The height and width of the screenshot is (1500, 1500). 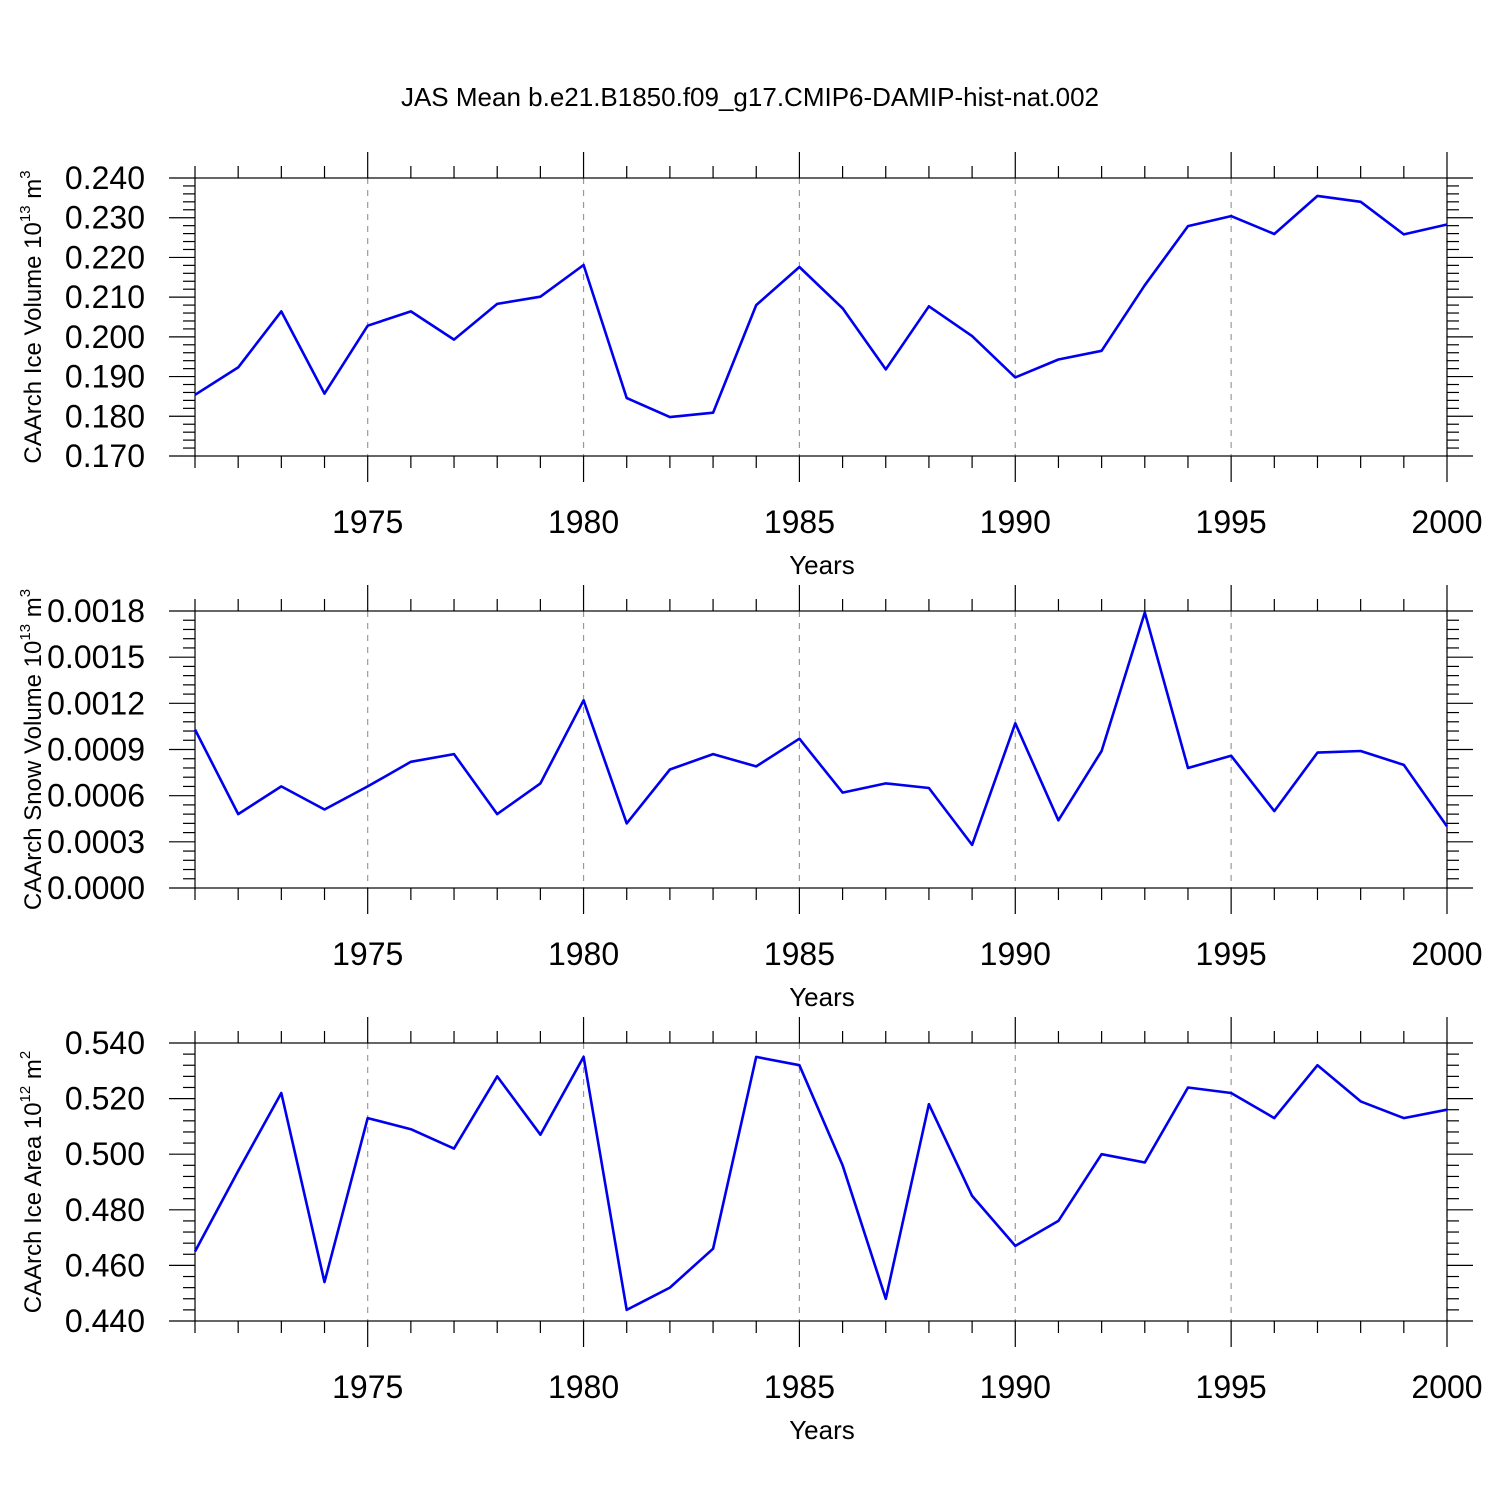 I want to click on y-axis-label: CAArch Ice Area 1012 m2, so click(x=32, y=1182).